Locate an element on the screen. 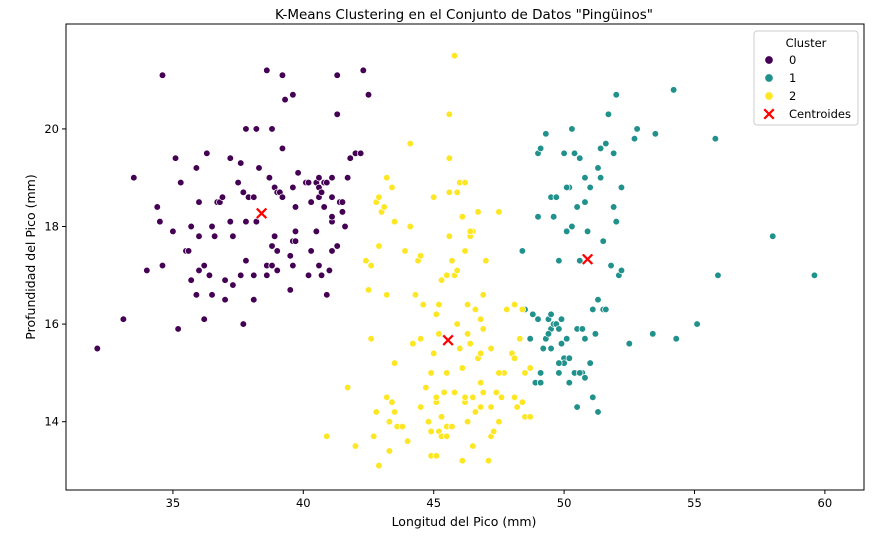 This screenshot has height=539, width=881. x-tick-label: 35 is located at coordinates (173, 503).